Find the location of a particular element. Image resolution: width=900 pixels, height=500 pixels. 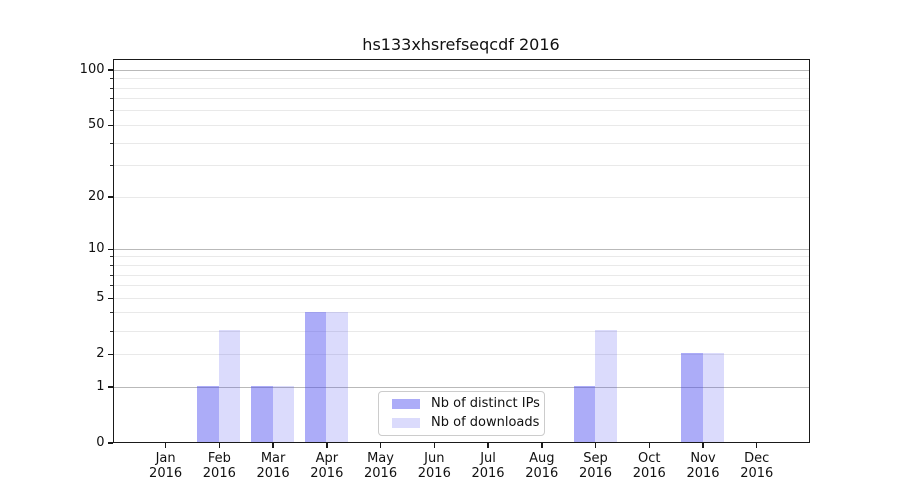

y-axis-tick-50: 50 is located at coordinates (96, 125).